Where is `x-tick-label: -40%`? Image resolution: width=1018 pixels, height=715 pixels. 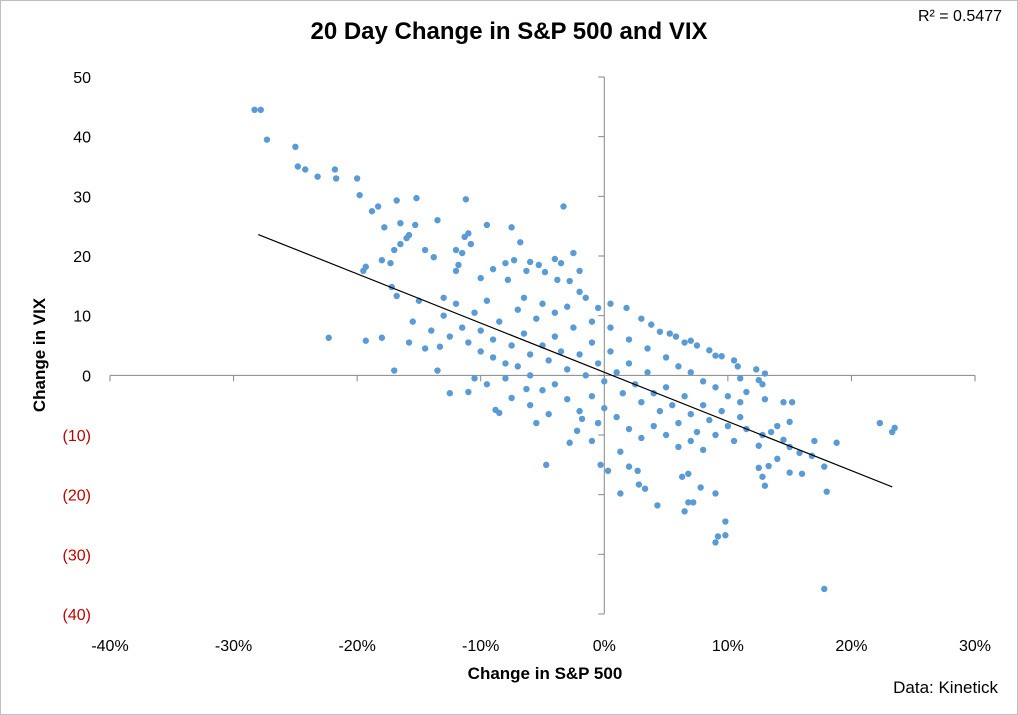
x-tick-label: -40% is located at coordinates (109, 646).